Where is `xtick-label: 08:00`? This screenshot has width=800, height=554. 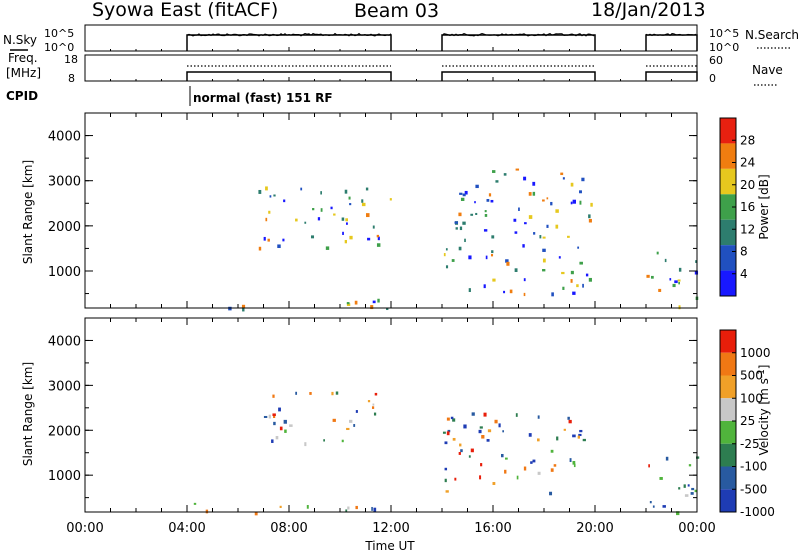
xtick-label: 08:00 is located at coordinates (288, 528).